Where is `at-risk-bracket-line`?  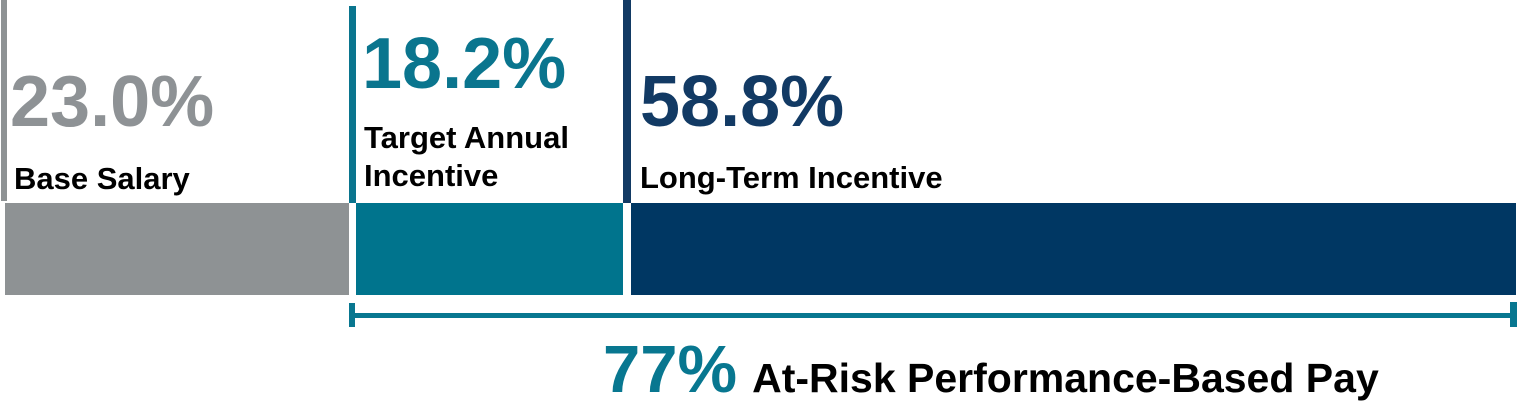 at-risk-bracket-line is located at coordinates (933, 315).